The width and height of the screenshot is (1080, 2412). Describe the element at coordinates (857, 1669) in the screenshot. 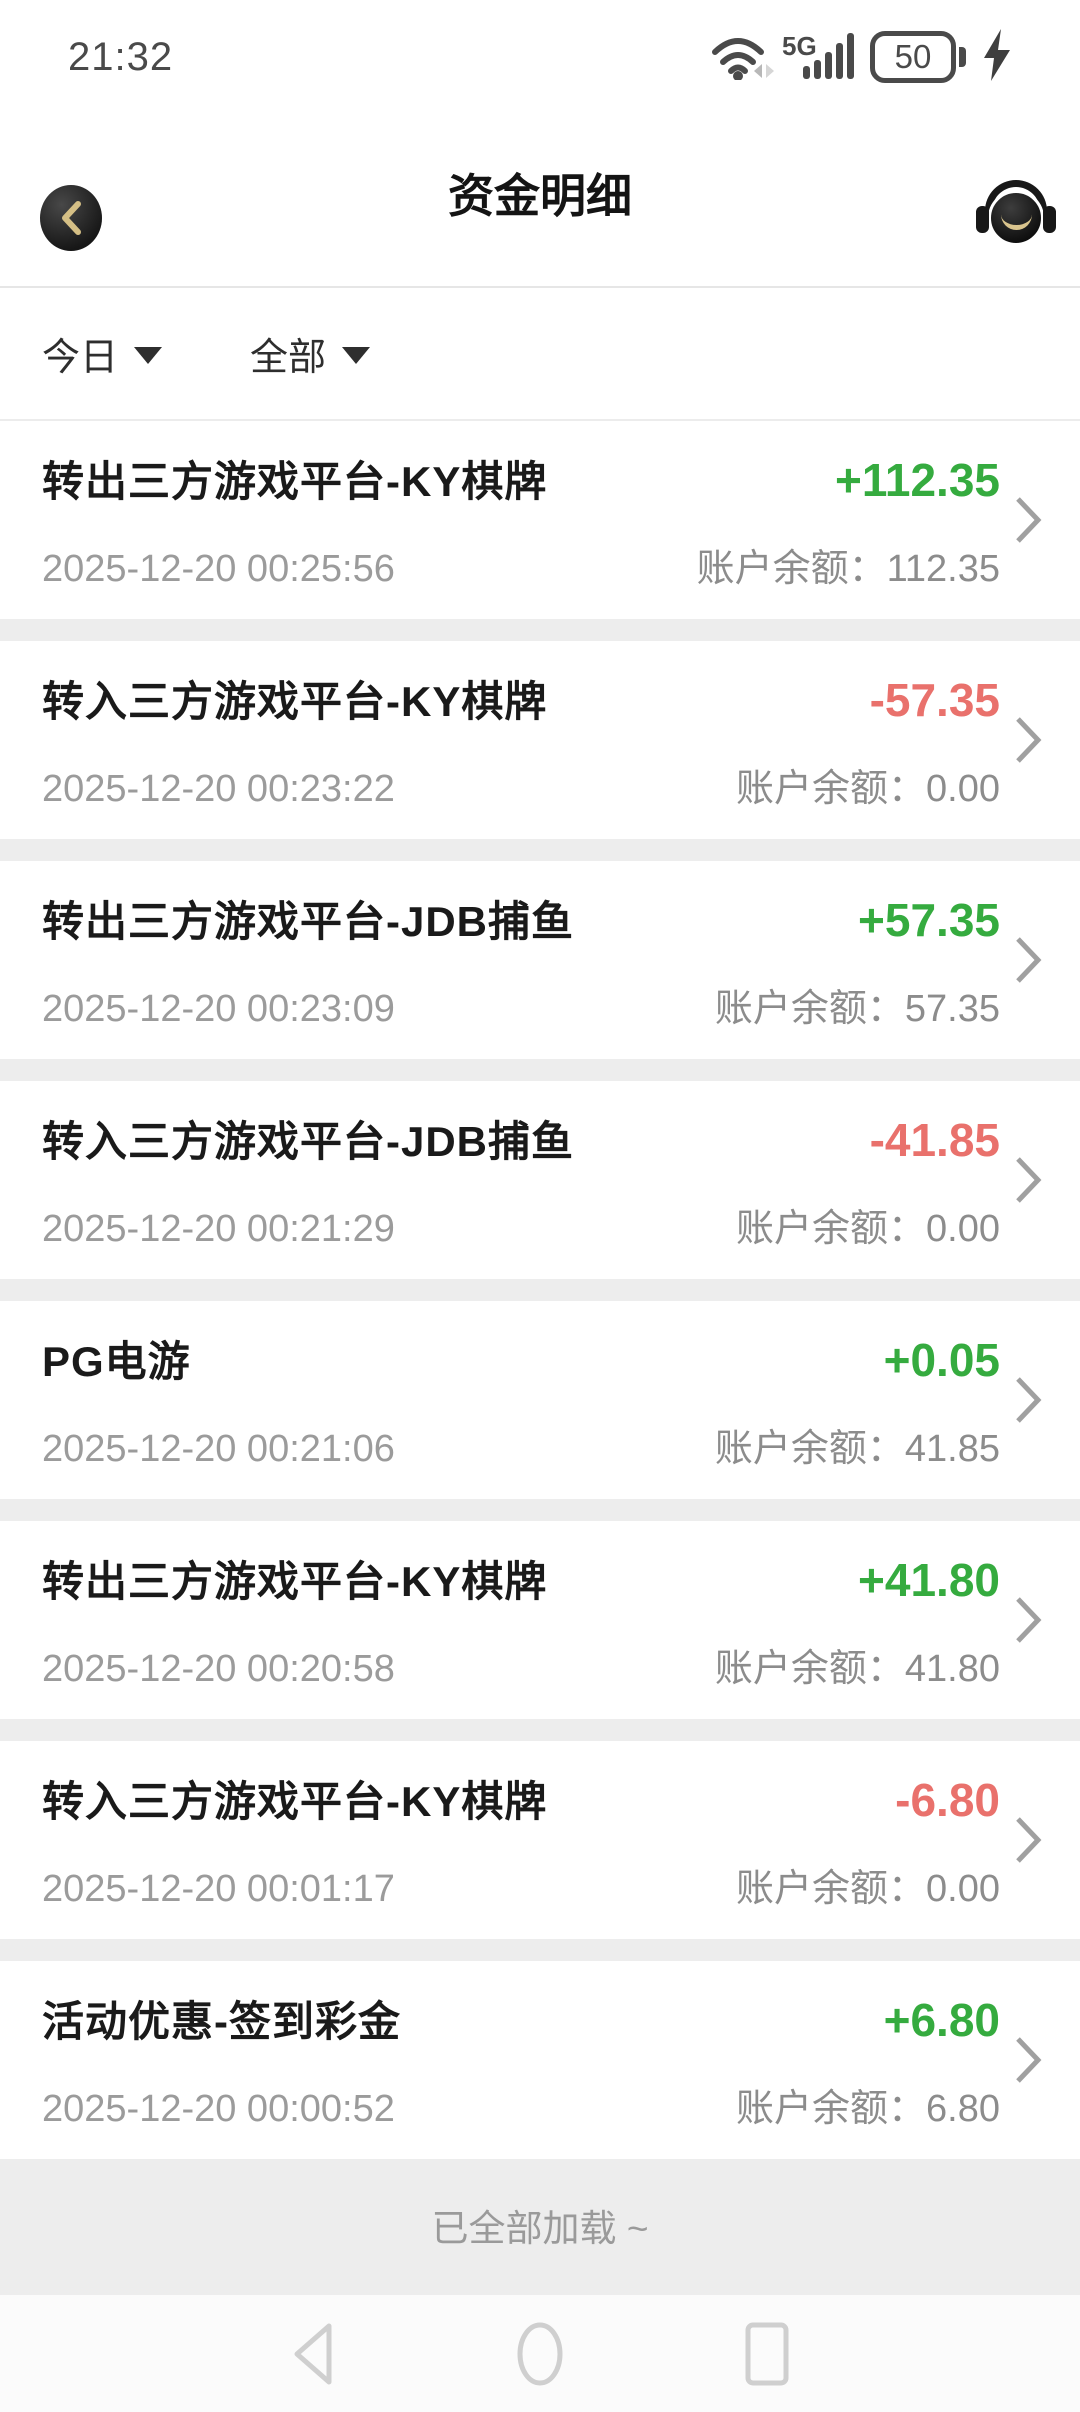

I see `account-balance: 账户余额：41.80` at that location.